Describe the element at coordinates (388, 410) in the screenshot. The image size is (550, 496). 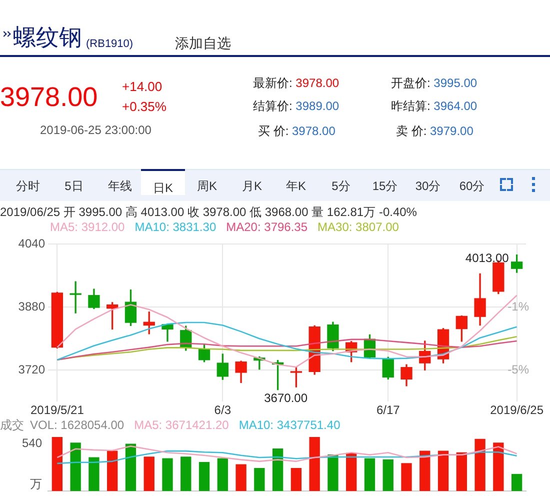
I see `x-tick-label: 6/17` at that location.